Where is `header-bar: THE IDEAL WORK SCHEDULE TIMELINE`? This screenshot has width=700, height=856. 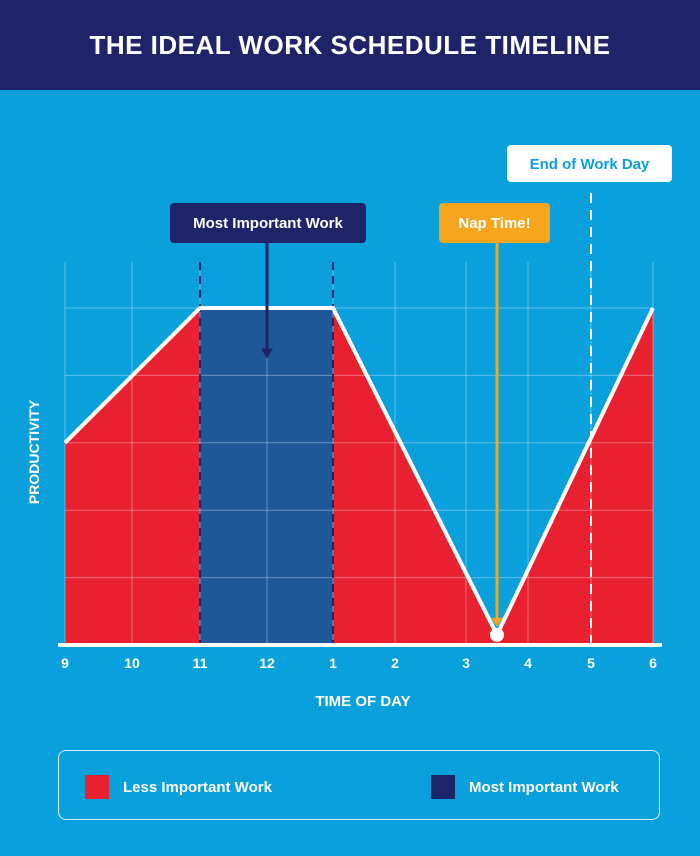 header-bar: THE IDEAL WORK SCHEDULE TIMELINE is located at coordinates (350, 45).